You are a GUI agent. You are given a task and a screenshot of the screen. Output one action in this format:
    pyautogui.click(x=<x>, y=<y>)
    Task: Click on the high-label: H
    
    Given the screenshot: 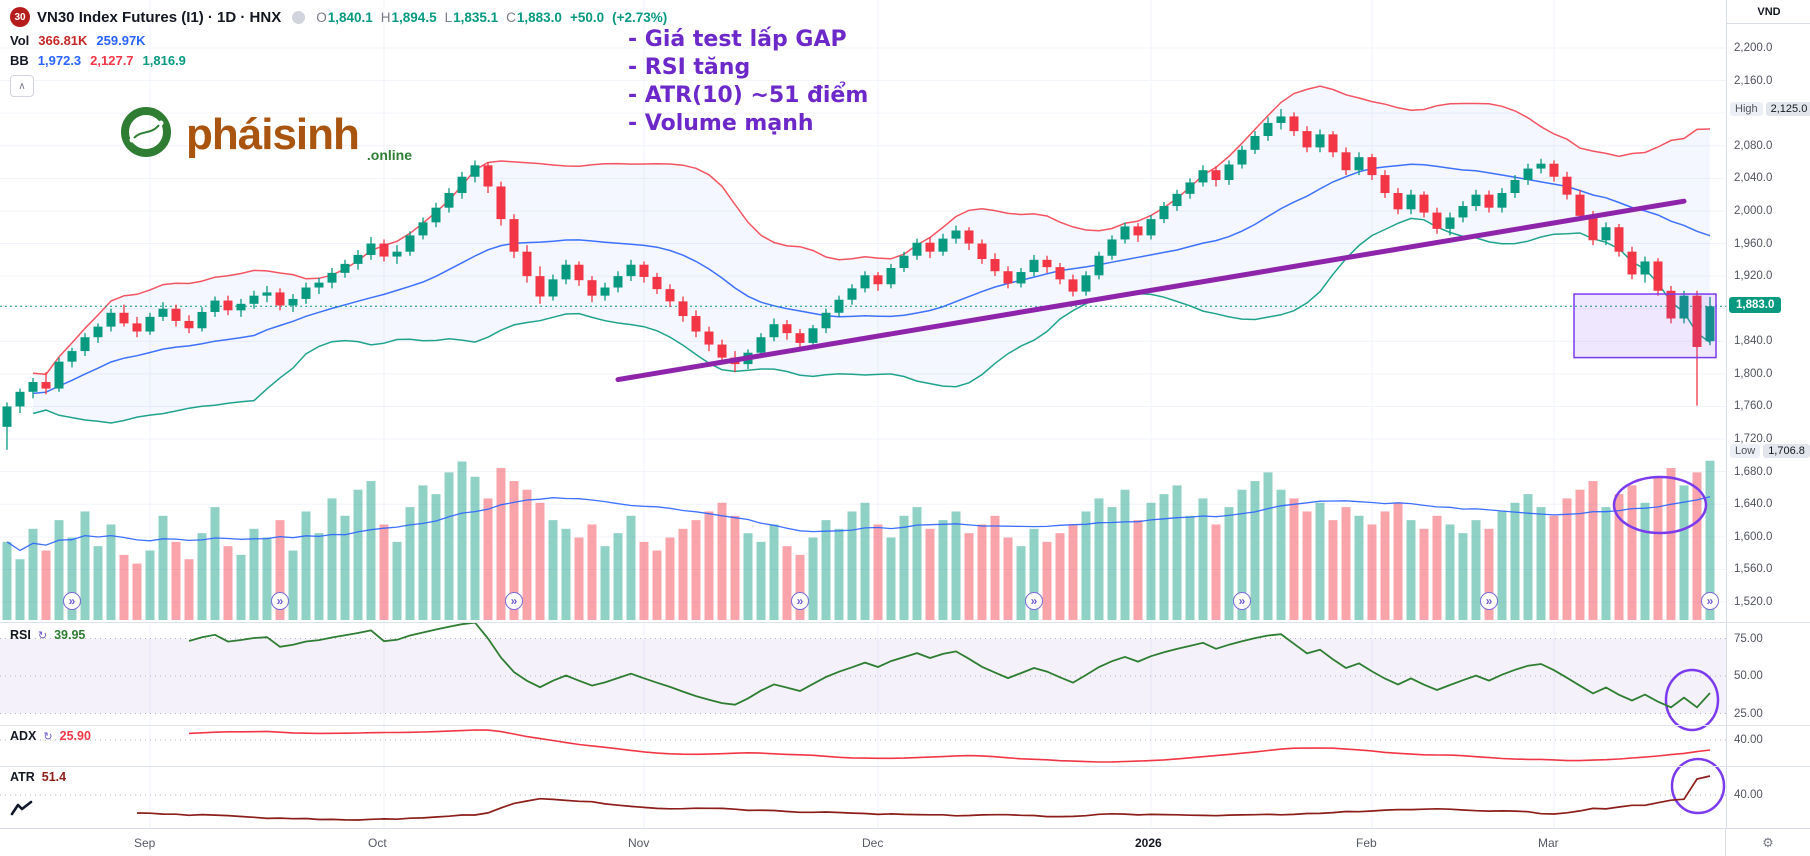 What is the action you would take?
    pyautogui.click(x=385, y=17)
    